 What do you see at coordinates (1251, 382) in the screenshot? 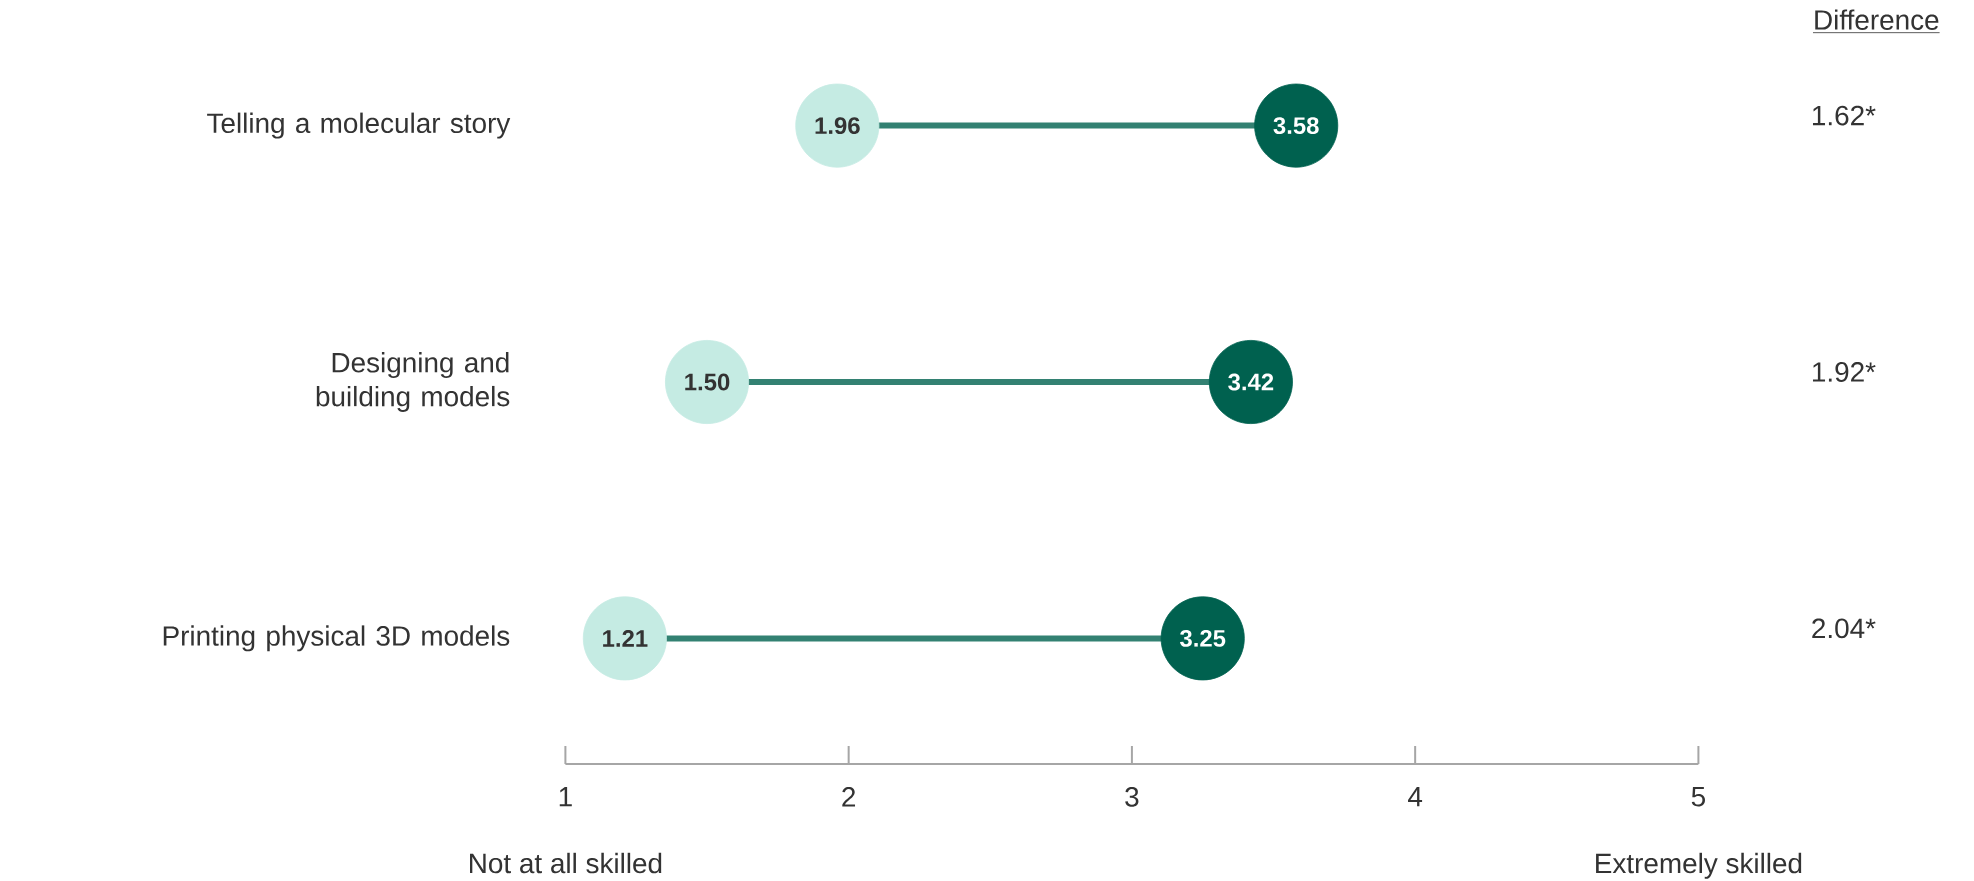
I see `data-label: 3.42` at bounding box center [1251, 382].